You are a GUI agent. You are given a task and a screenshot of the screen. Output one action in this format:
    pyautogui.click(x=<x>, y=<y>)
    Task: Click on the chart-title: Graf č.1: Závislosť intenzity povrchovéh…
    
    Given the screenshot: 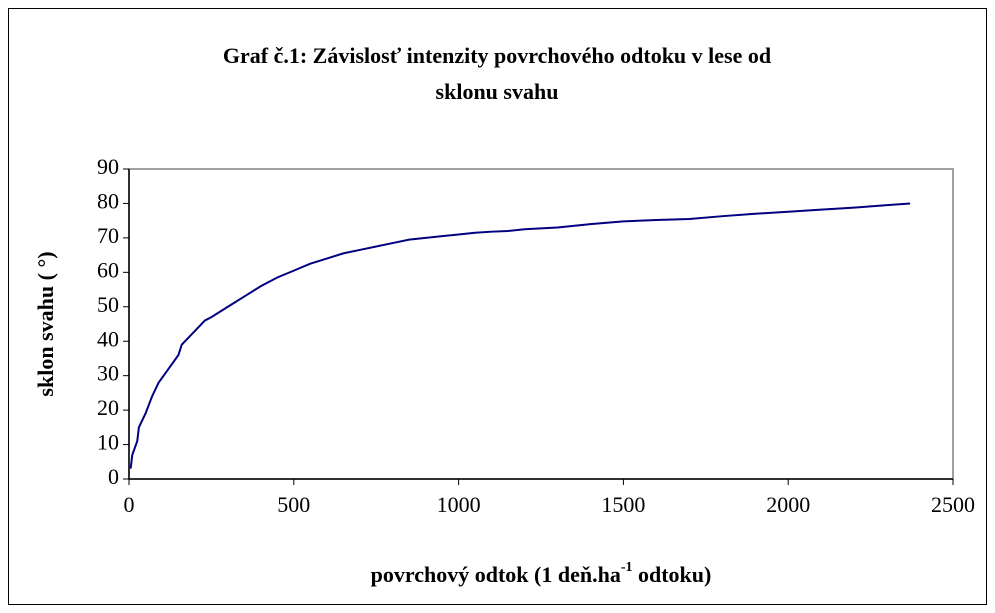 What is the action you would take?
    pyautogui.click(x=497, y=55)
    